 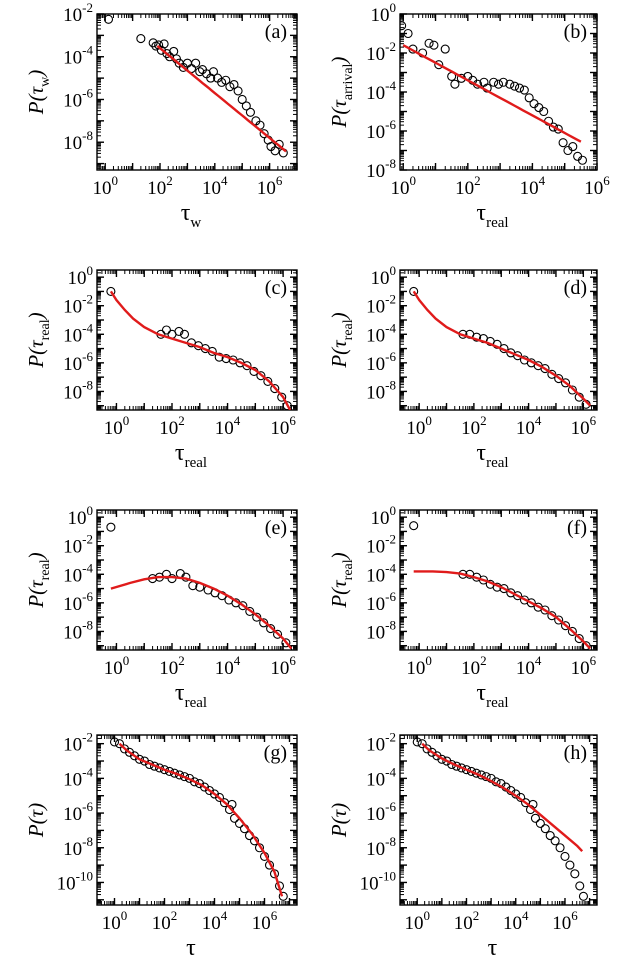 What do you see at coordinates (575, 753) in the screenshot?
I see `panel-label: (h)` at bounding box center [575, 753].